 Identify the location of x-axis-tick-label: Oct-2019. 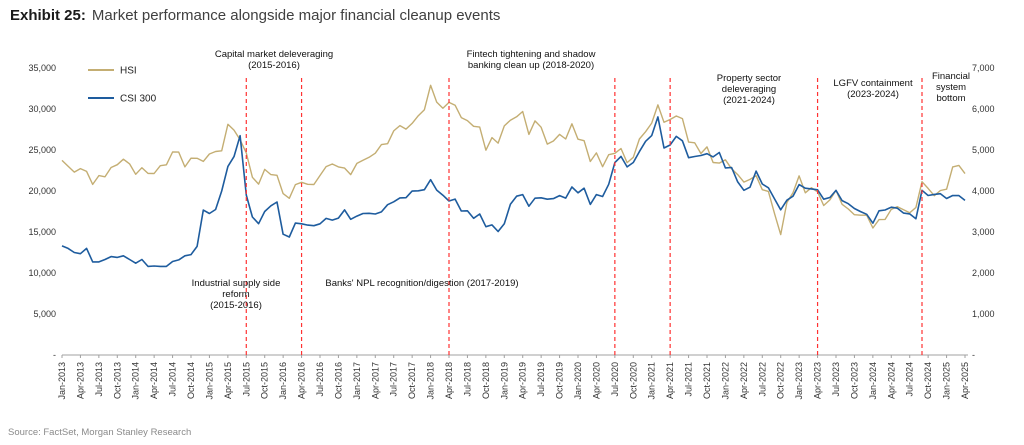
(560, 380).